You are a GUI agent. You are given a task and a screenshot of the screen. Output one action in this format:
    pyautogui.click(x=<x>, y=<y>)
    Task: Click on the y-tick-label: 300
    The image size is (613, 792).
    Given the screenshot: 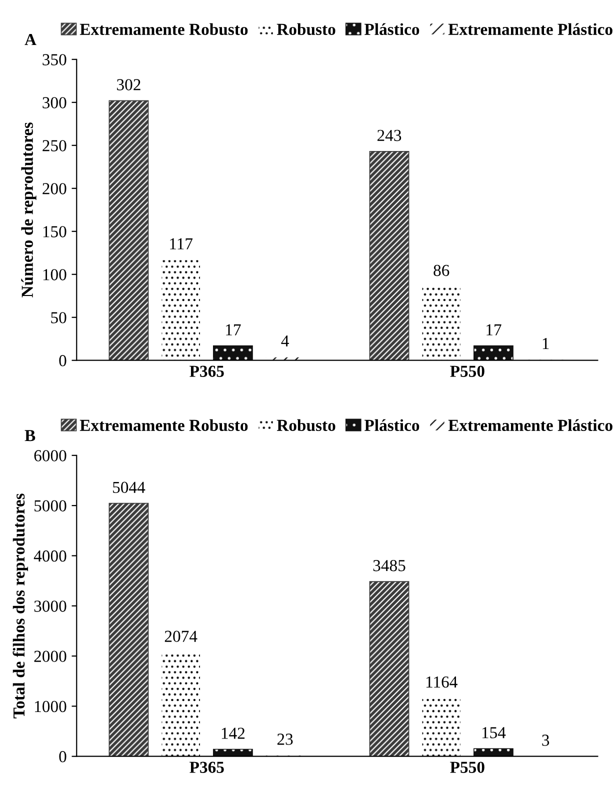 What is the action you would take?
    pyautogui.click(x=54, y=102)
    